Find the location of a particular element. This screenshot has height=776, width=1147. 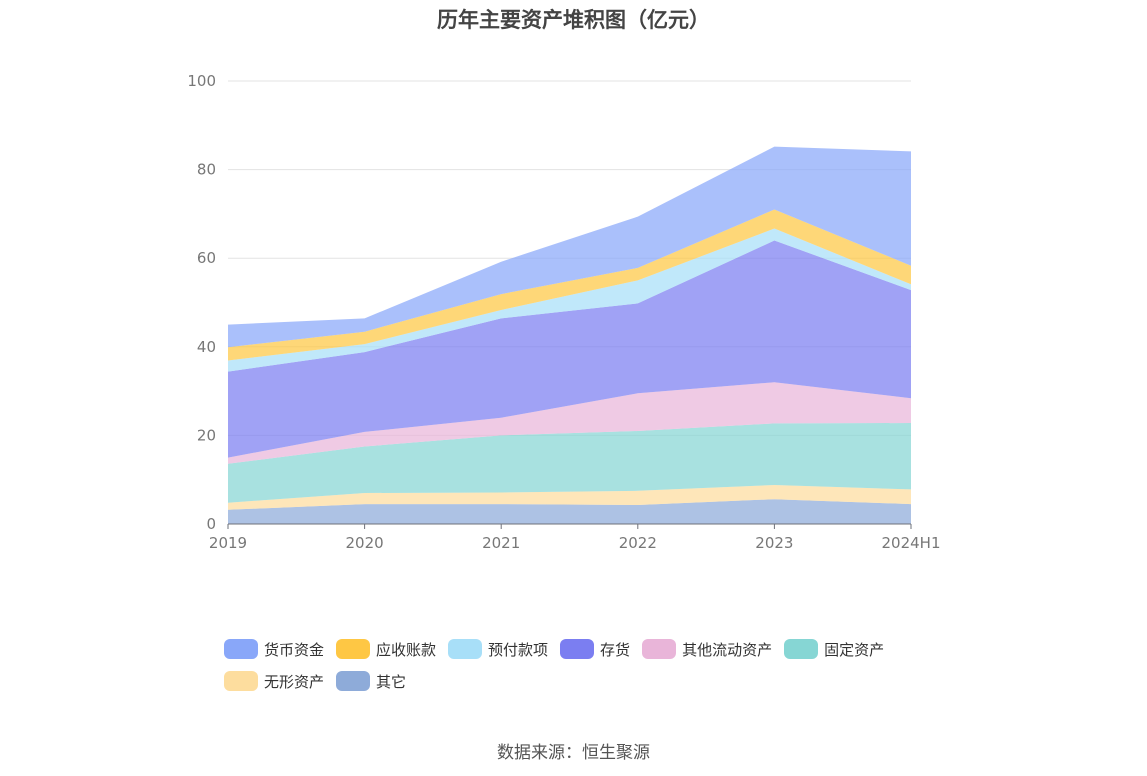

y-tick-label: 80 is located at coordinates (206, 170).